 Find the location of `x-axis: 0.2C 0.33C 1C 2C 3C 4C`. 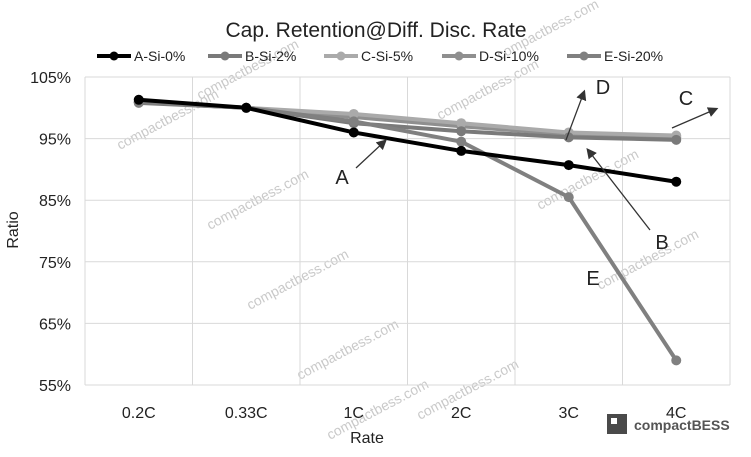

x-axis: 0.2C 0.33C 1C 2C 3C 4C is located at coordinates (404, 413).